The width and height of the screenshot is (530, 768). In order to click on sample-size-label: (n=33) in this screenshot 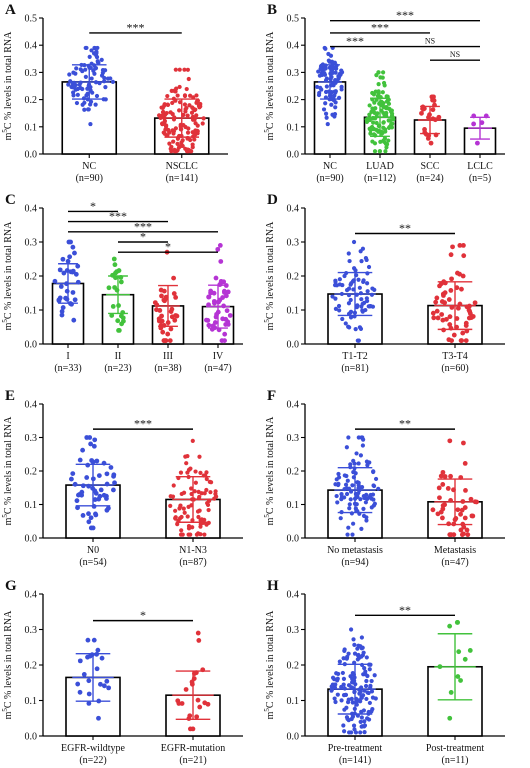, I will do `click(67, 368)`.